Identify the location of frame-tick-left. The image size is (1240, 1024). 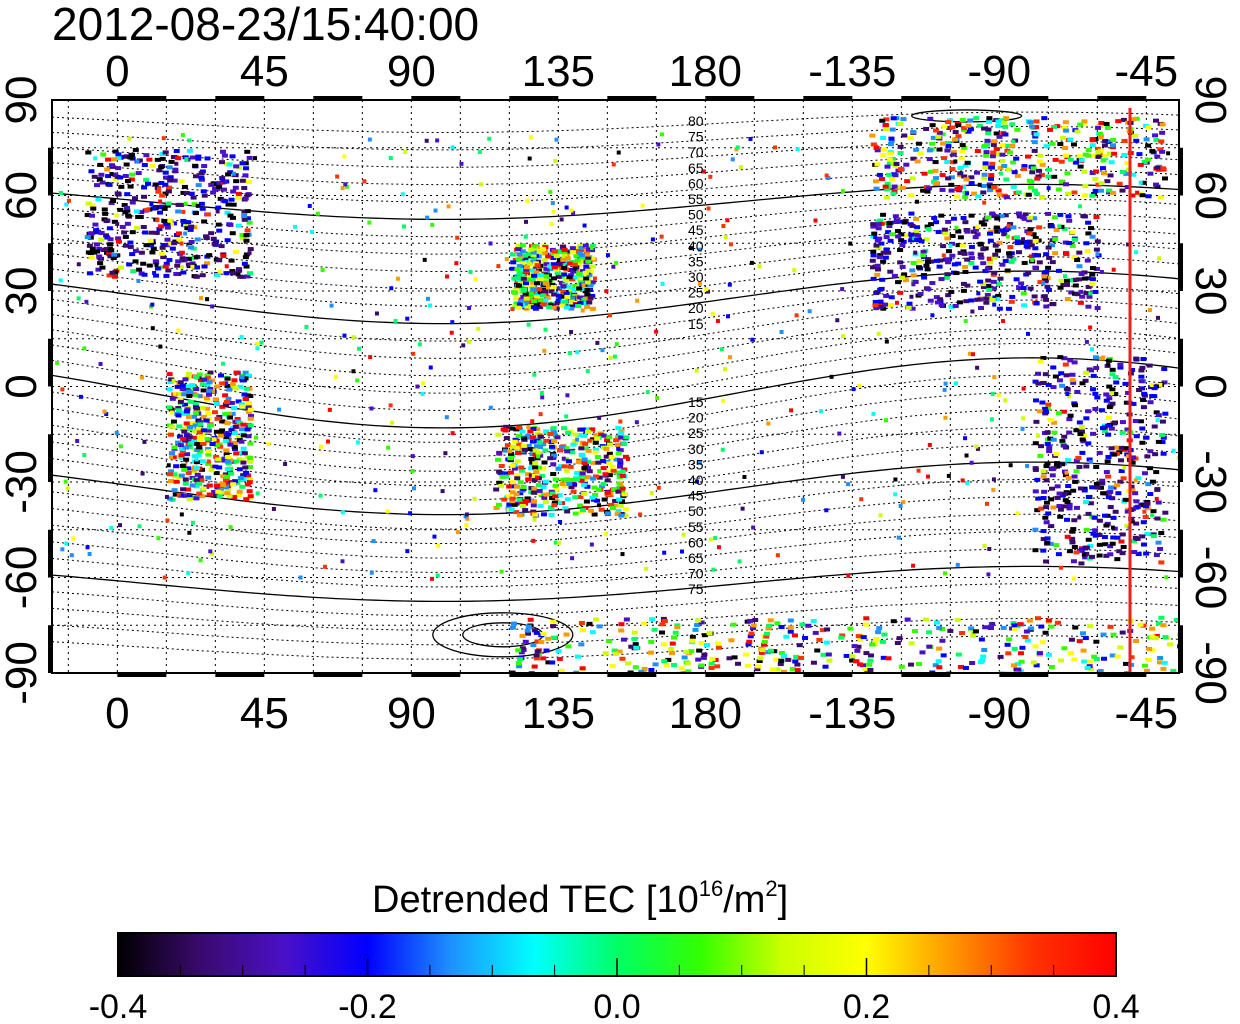
(50, 458).